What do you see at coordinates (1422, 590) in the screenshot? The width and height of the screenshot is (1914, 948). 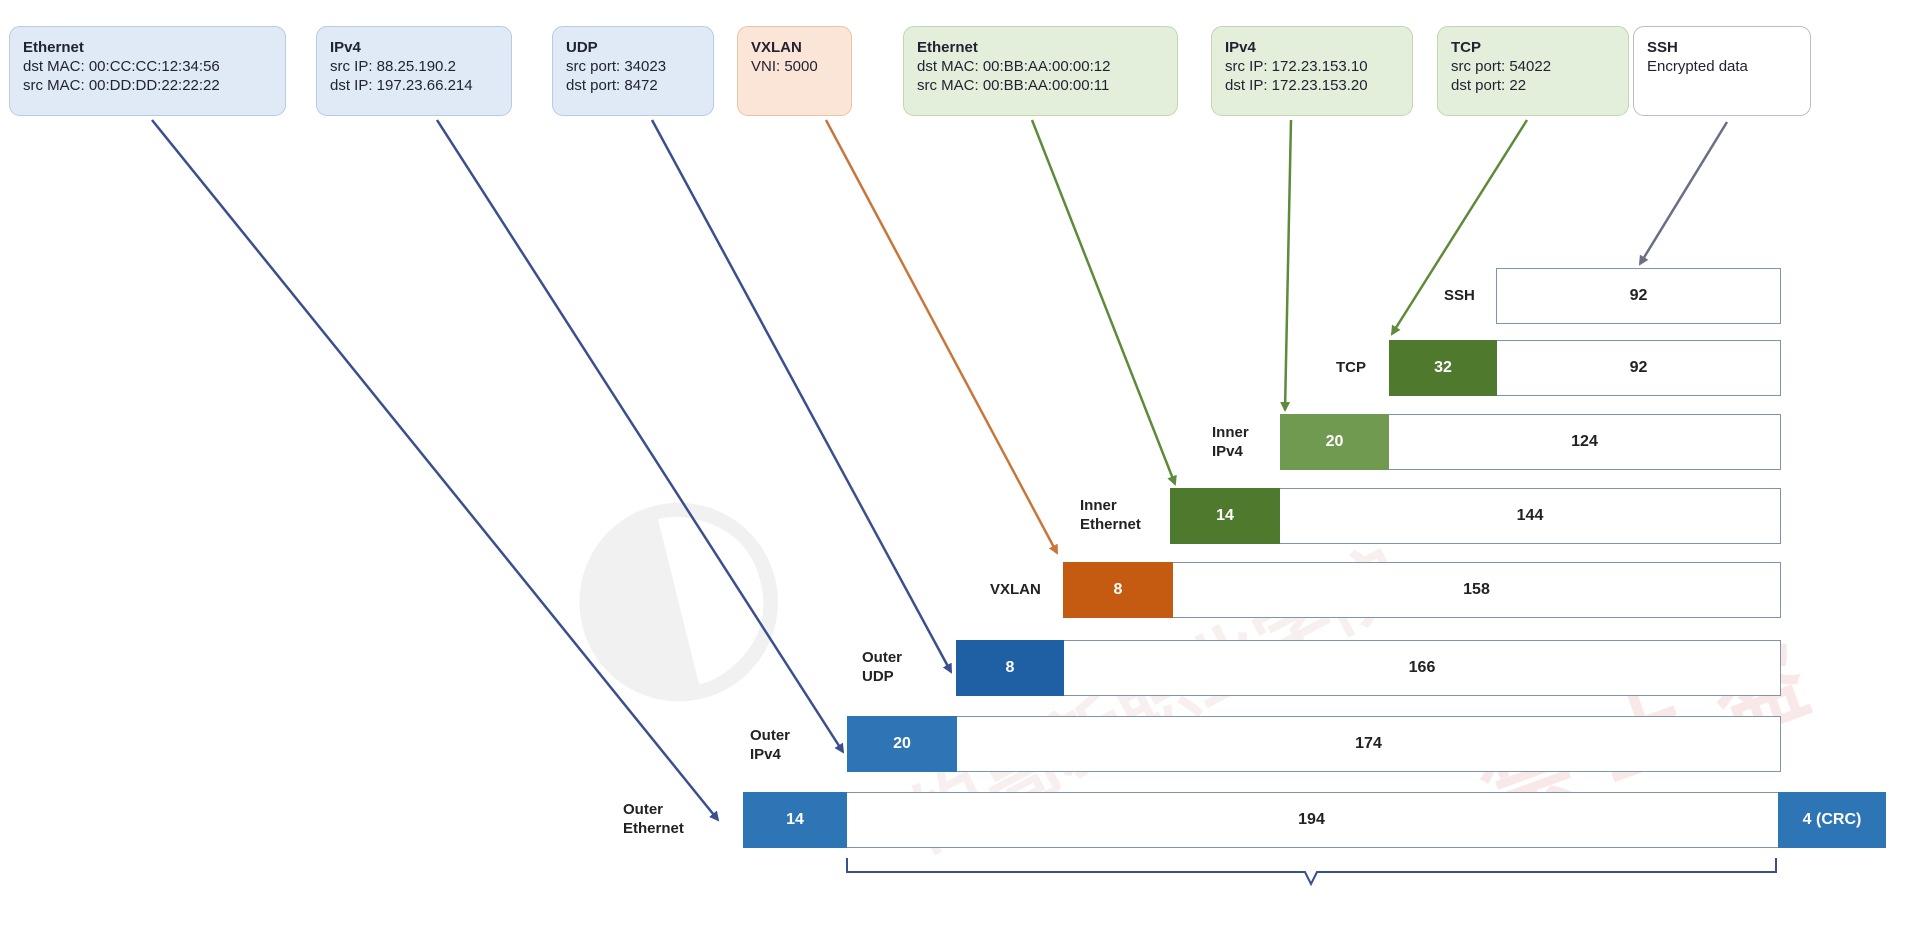 I see `layer-vxlan: 8 158` at bounding box center [1422, 590].